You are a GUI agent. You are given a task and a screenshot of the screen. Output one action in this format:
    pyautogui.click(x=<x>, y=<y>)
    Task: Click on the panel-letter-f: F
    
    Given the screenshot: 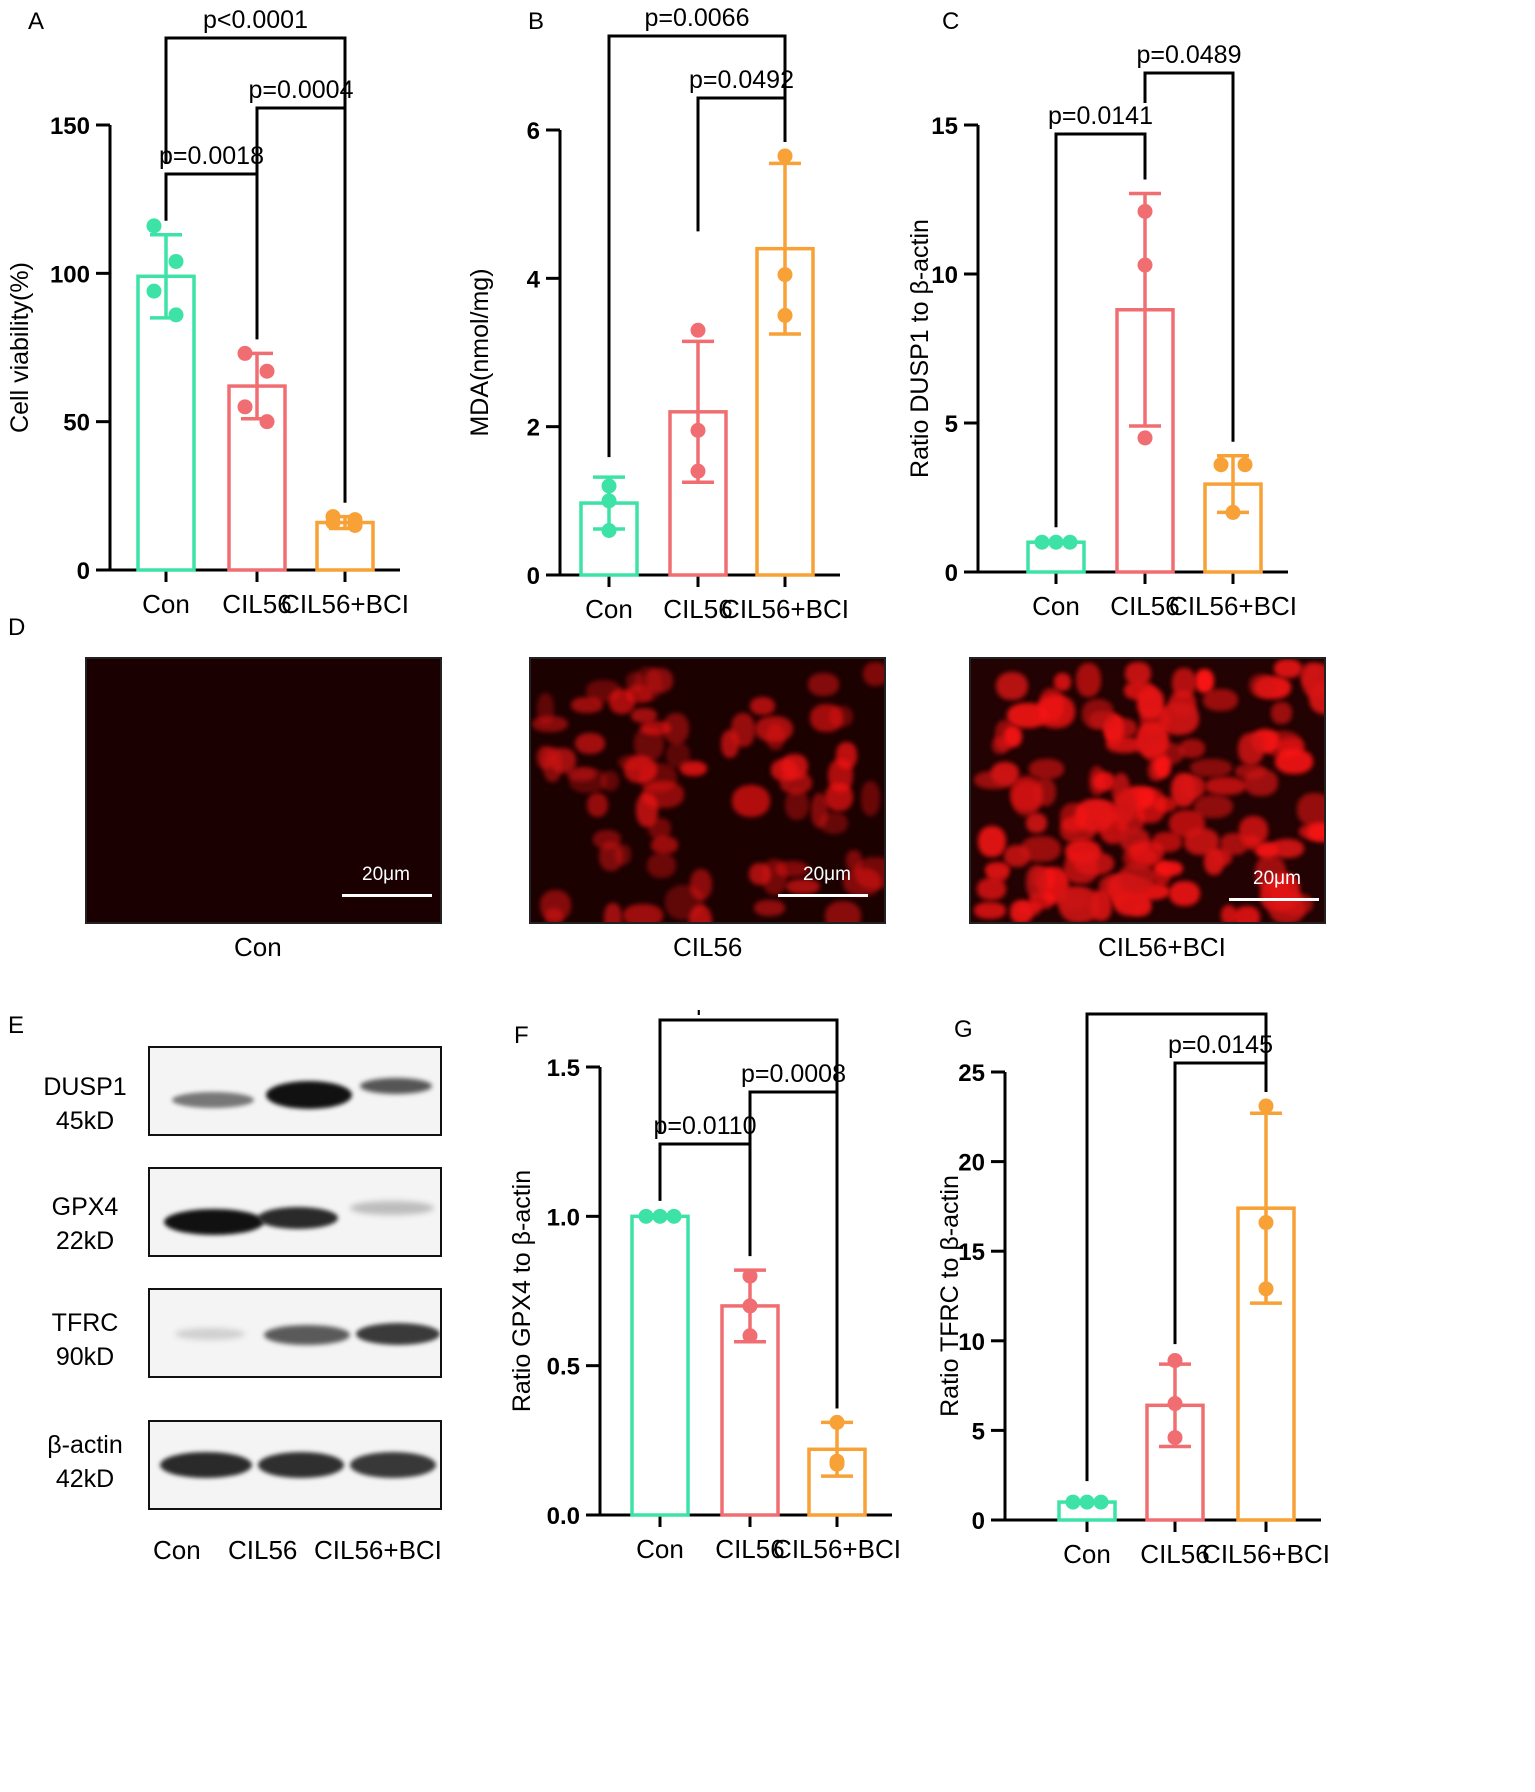 What is the action you would take?
    pyautogui.click(x=521, y=1035)
    